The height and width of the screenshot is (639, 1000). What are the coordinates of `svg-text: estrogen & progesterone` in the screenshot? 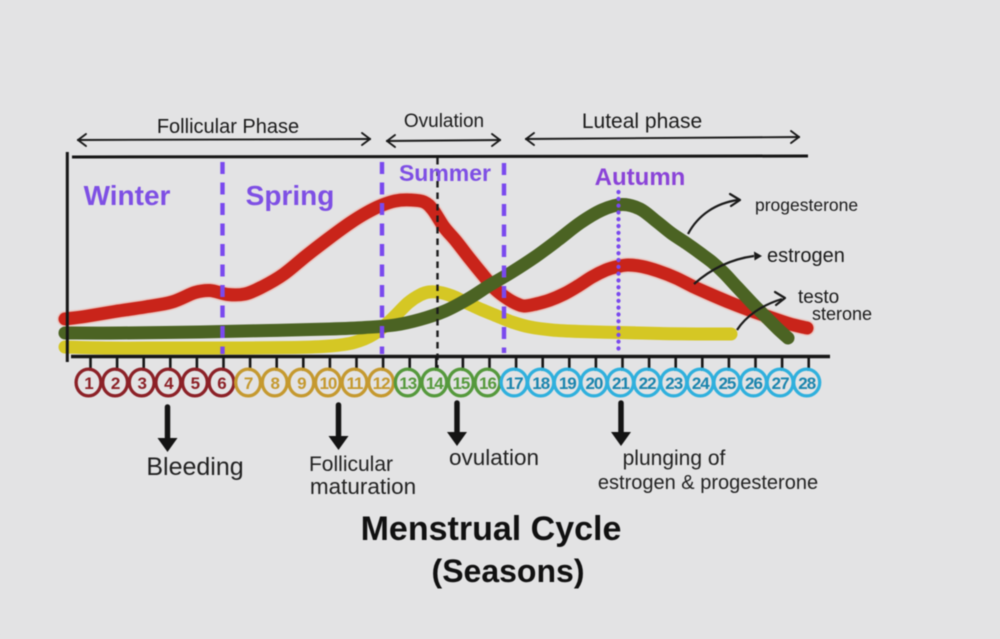 It's located at (708, 483).